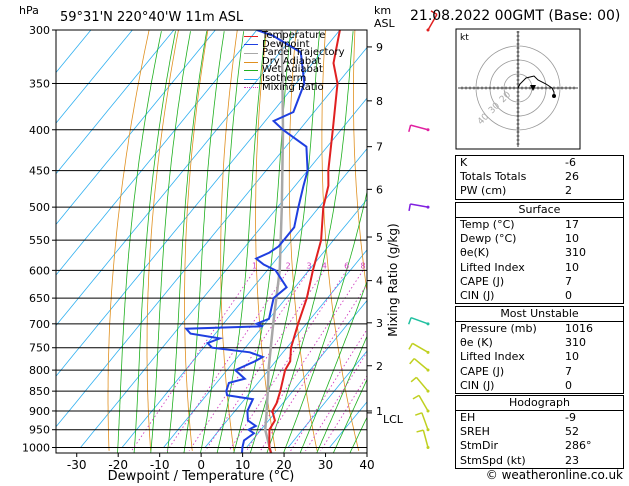 This screenshot has height=486, width=629. I want to click on pressure-tick-label: 400, so click(39, 130).